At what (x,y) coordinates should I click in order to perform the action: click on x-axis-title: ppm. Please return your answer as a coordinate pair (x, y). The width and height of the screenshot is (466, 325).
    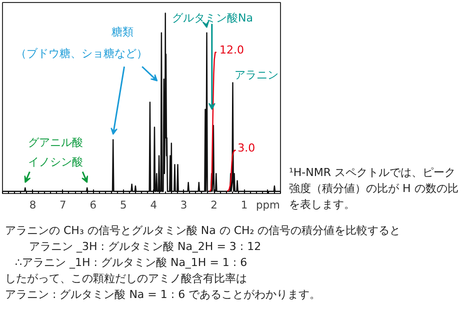
    Looking at the image, I should click on (268, 205).